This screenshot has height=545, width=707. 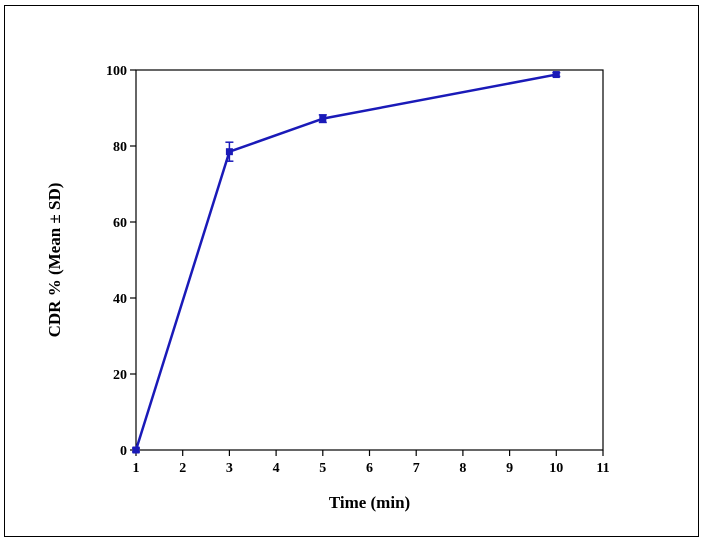 What do you see at coordinates (276, 468) in the screenshot?
I see `x-tick-label: 4` at bounding box center [276, 468].